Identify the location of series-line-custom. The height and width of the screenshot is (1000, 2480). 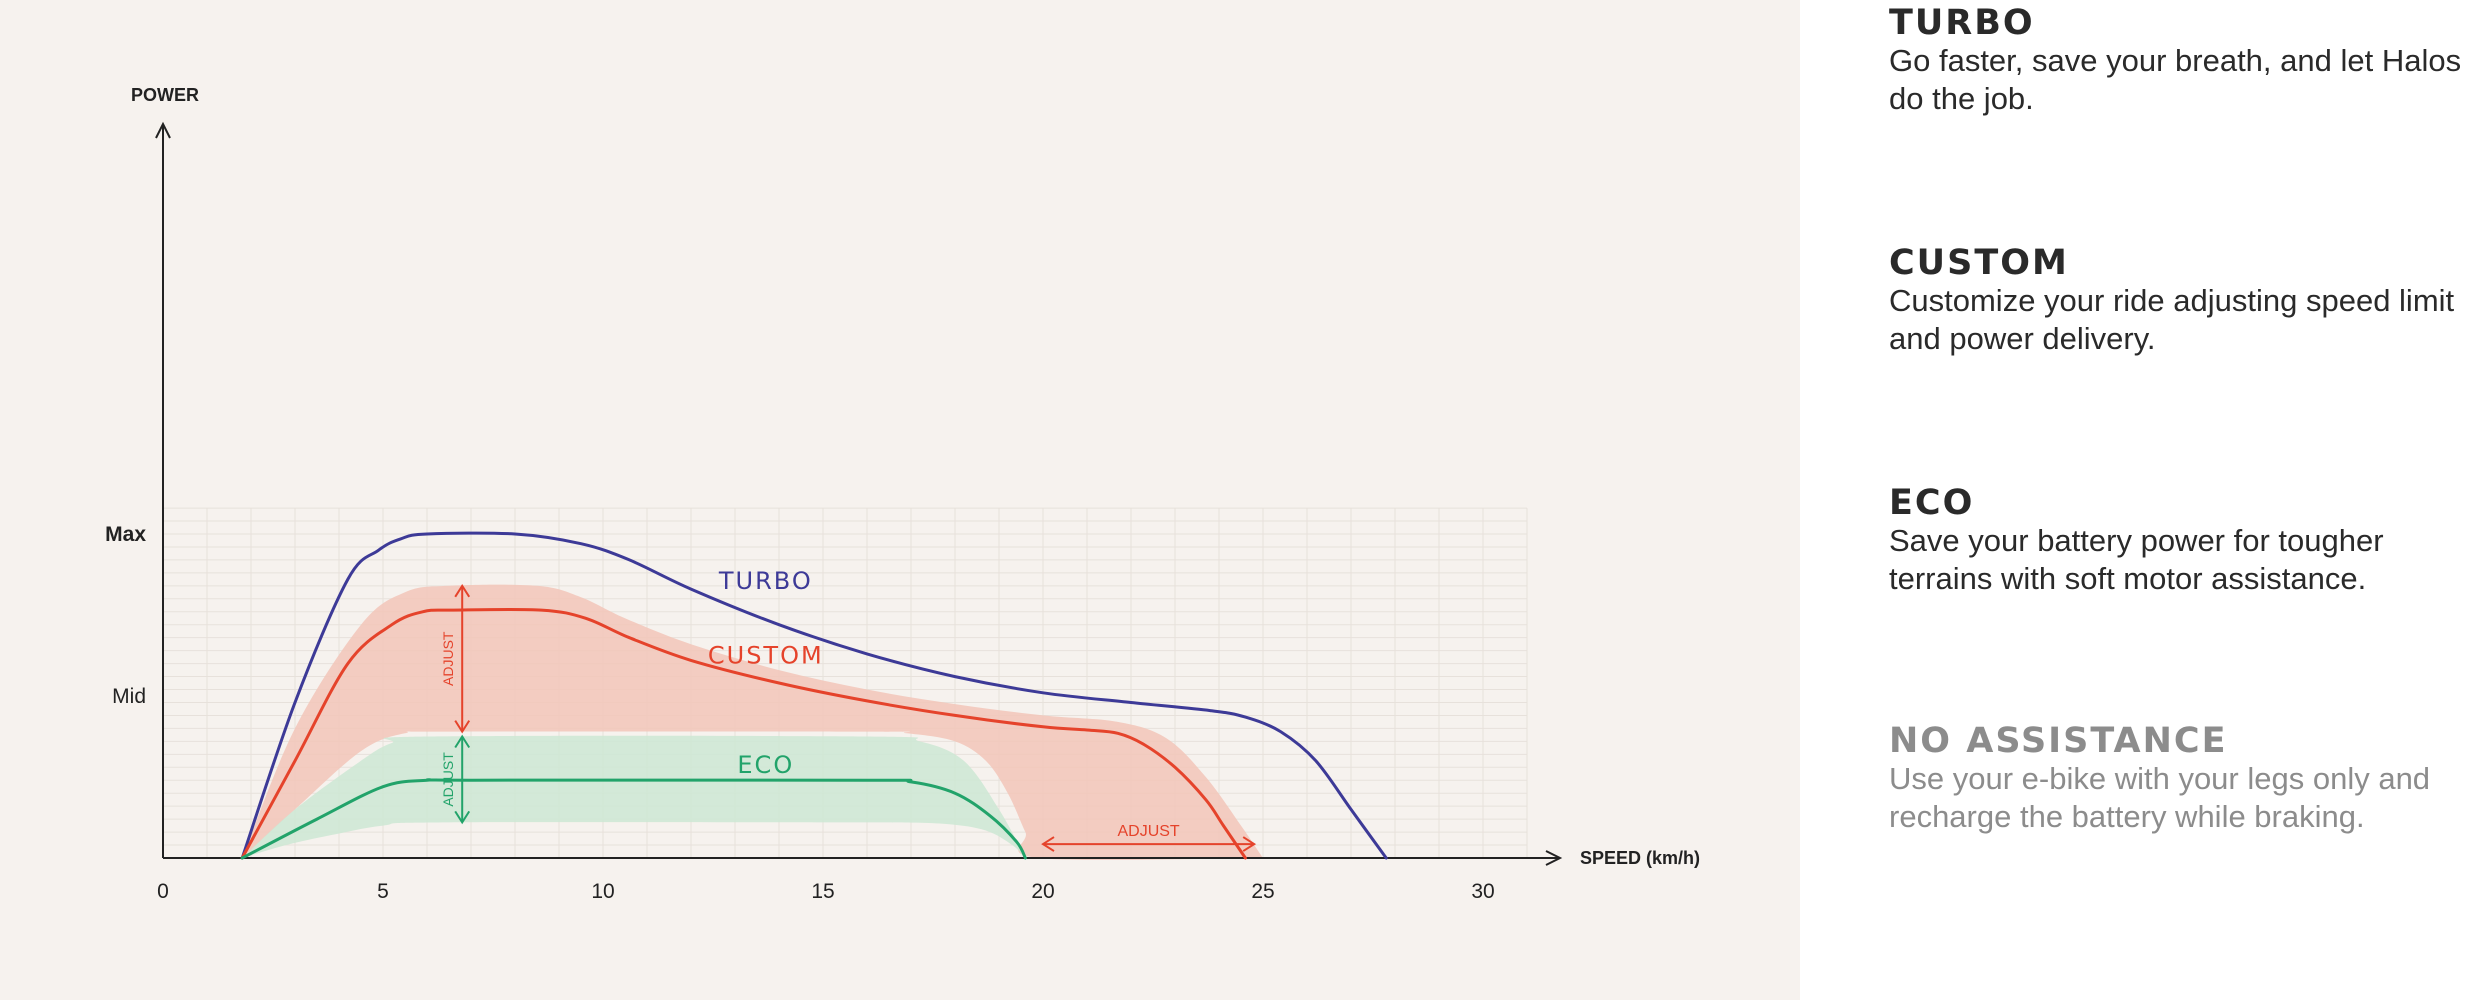
(743, 733).